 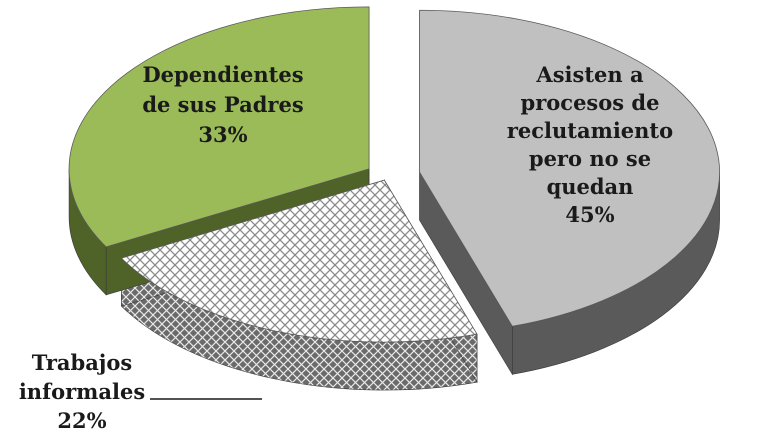 I want to click on data-label-line: procesos de, so click(x=590, y=102).